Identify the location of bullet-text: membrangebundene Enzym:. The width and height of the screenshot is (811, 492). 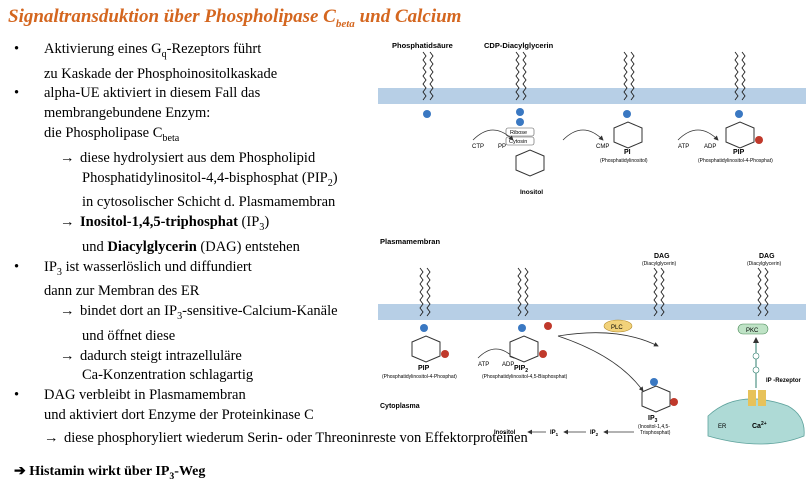
(127, 113).